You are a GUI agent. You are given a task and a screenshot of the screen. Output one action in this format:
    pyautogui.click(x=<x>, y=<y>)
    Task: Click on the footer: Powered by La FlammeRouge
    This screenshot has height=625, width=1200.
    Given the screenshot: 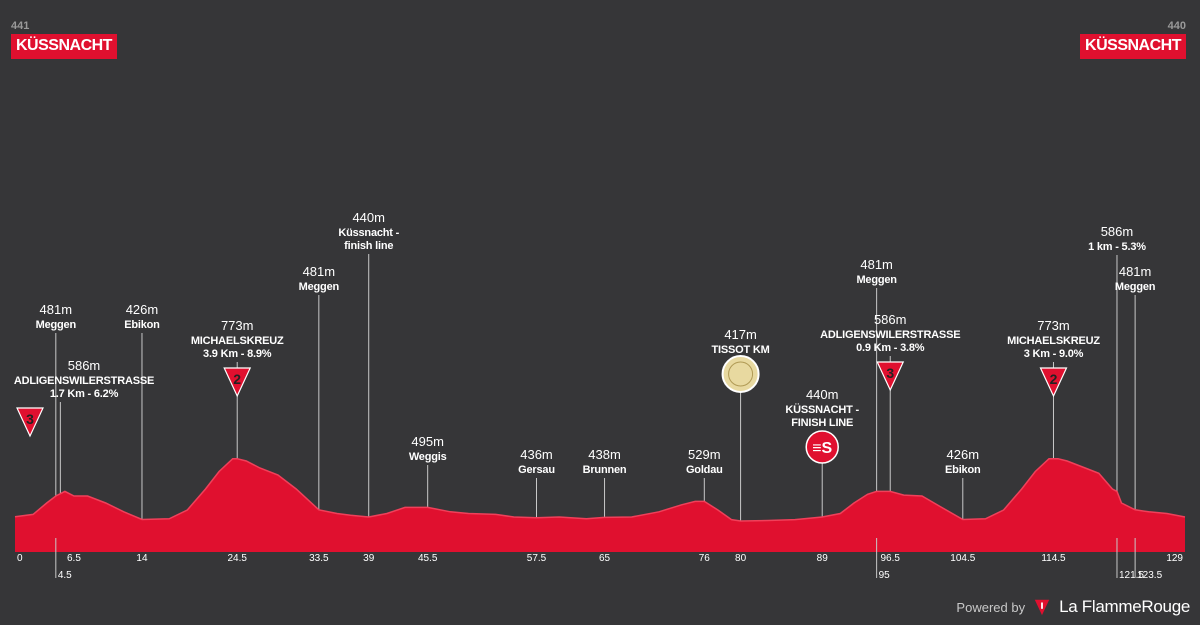 What is the action you would take?
    pyautogui.click(x=1073, y=607)
    